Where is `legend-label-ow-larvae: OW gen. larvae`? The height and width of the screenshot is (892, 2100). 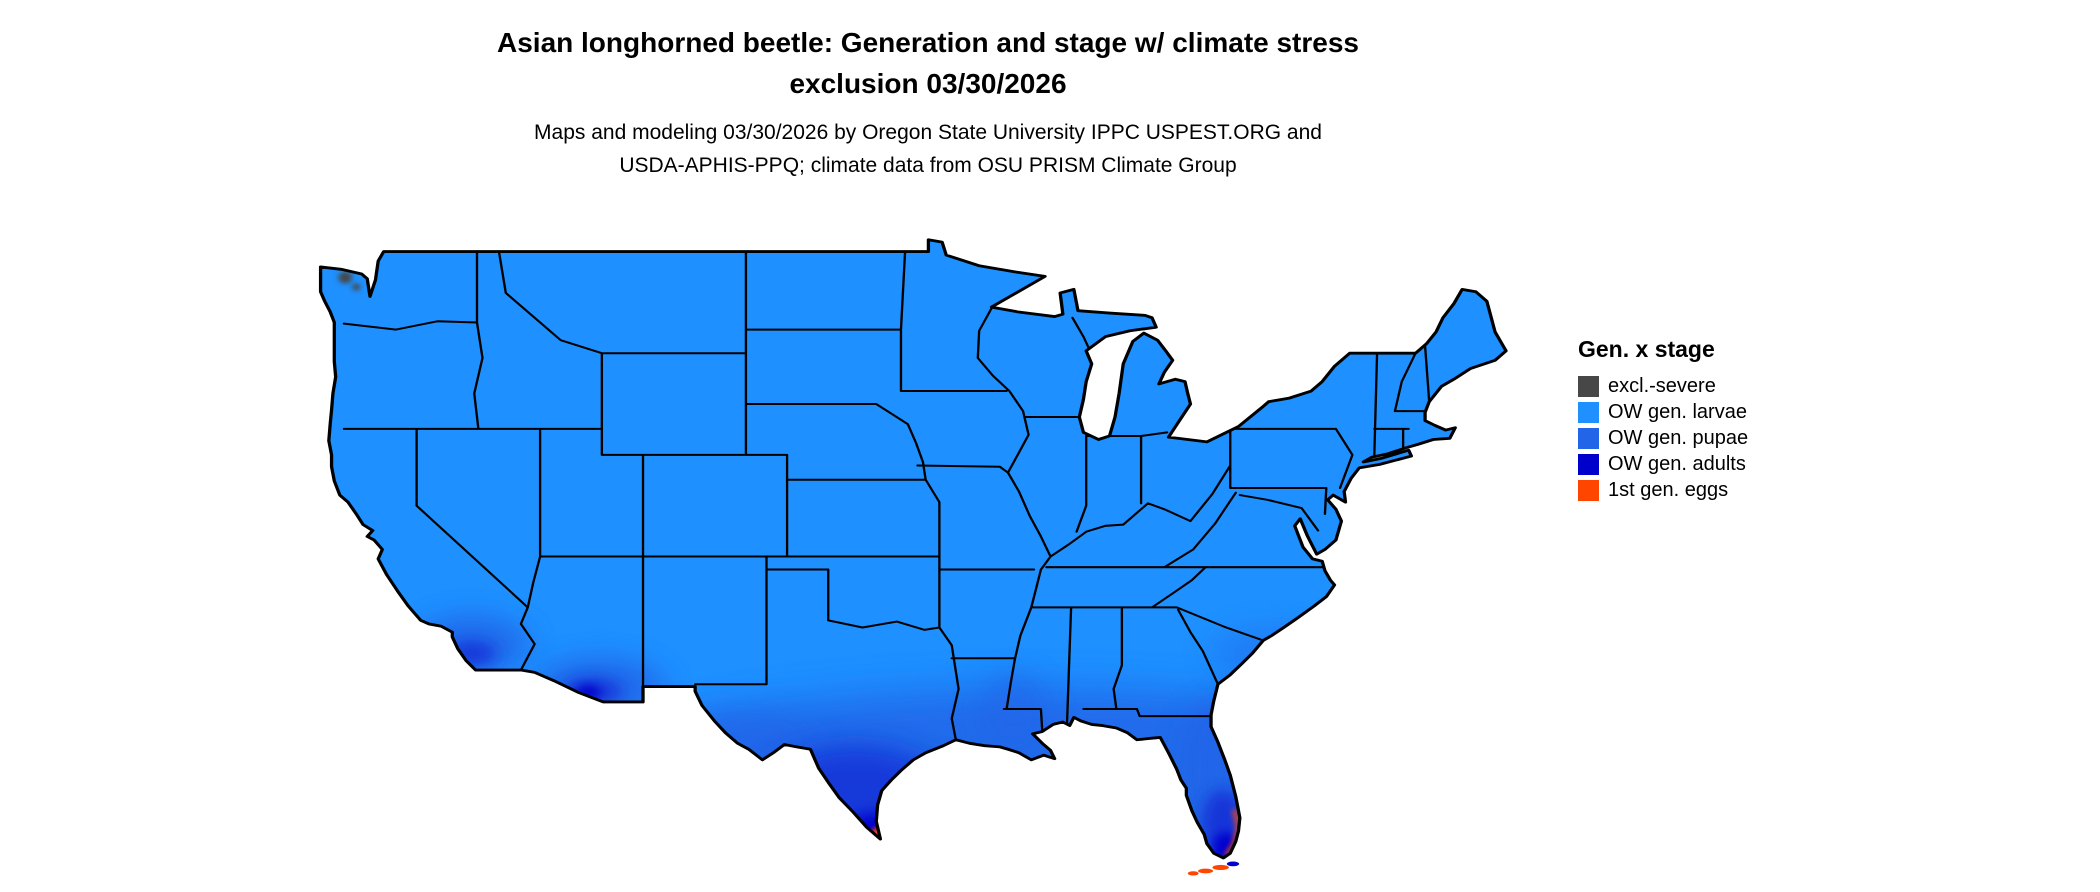 legend-label-ow-larvae: OW gen. larvae is located at coordinates (1677, 411).